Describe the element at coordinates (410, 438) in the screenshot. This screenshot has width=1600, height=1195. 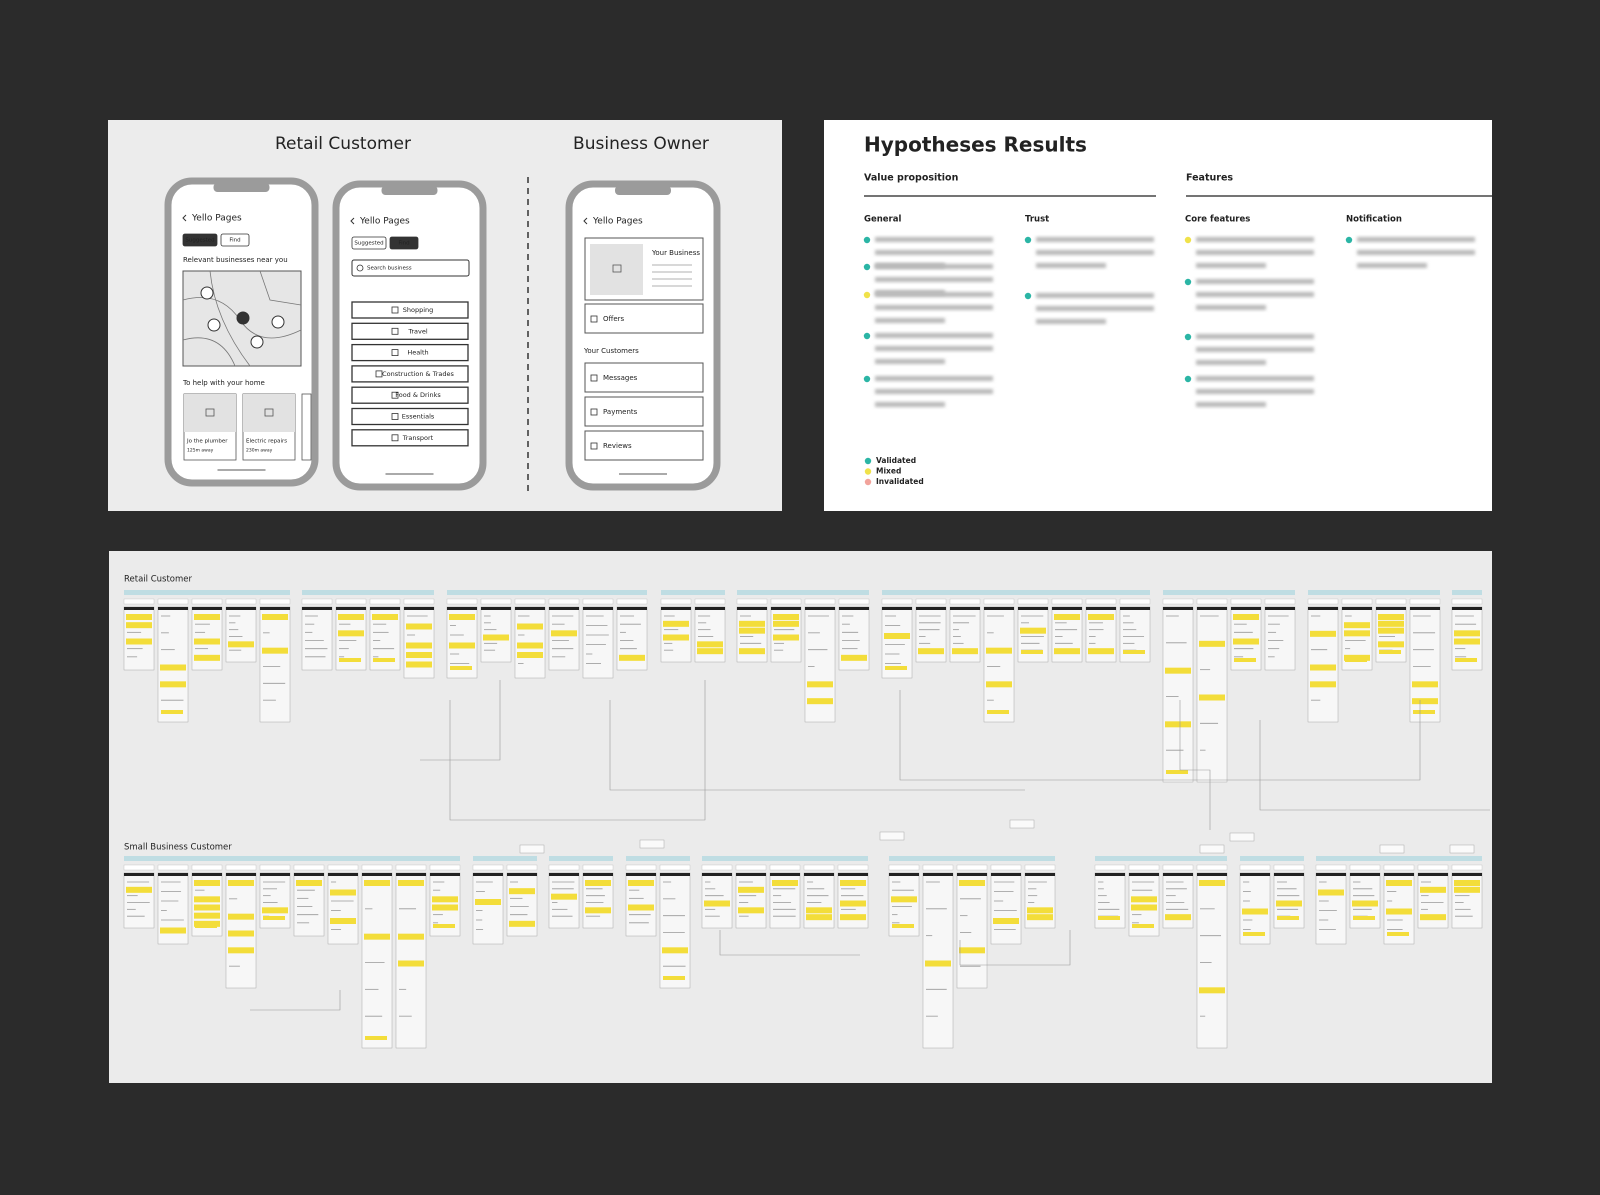
I see `category-button: Transport` at that location.